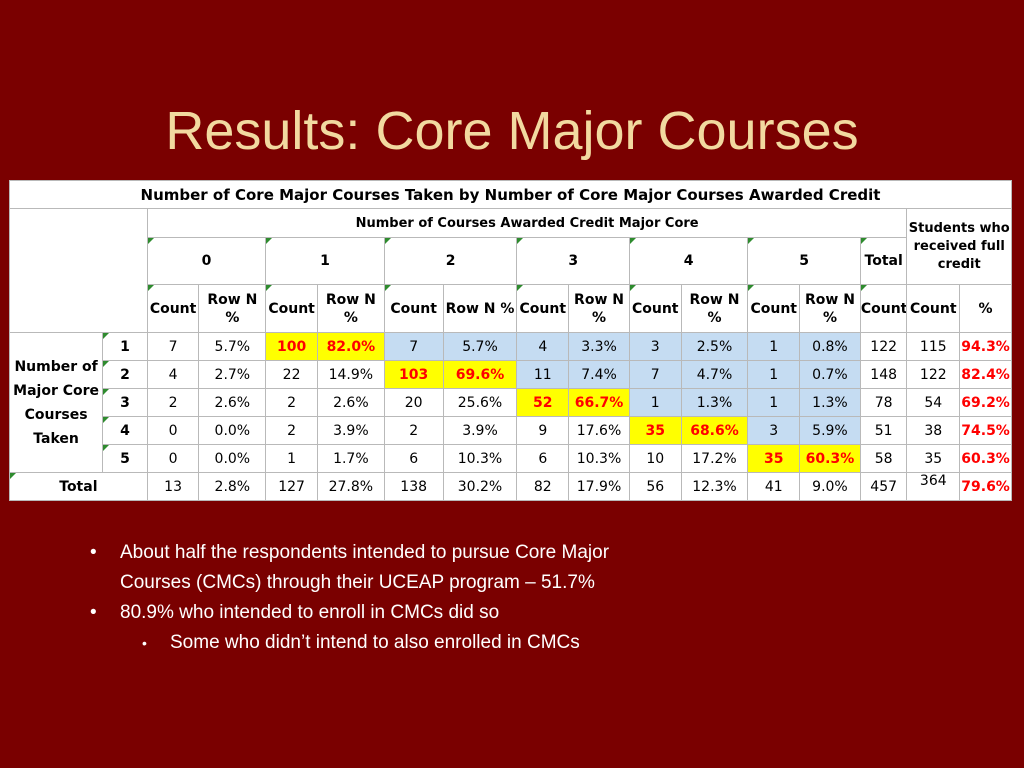 This screenshot has width=1024, height=768. Describe the element at coordinates (714, 430) in the screenshot. I see `table-cell: 68.6%` at that location.